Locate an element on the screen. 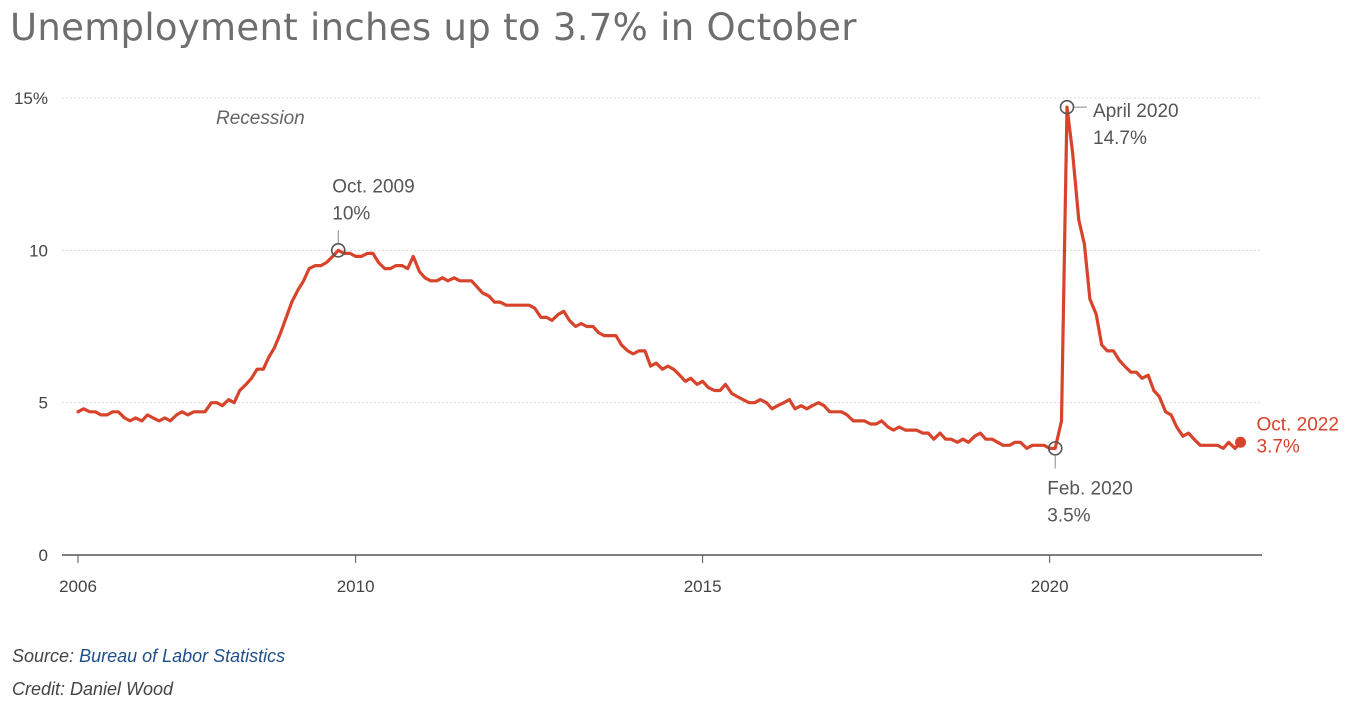 Image resolution: width=1368 pixels, height=705 pixels. annotation-label: Oct. 2009 is located at coordinates (373, 186).